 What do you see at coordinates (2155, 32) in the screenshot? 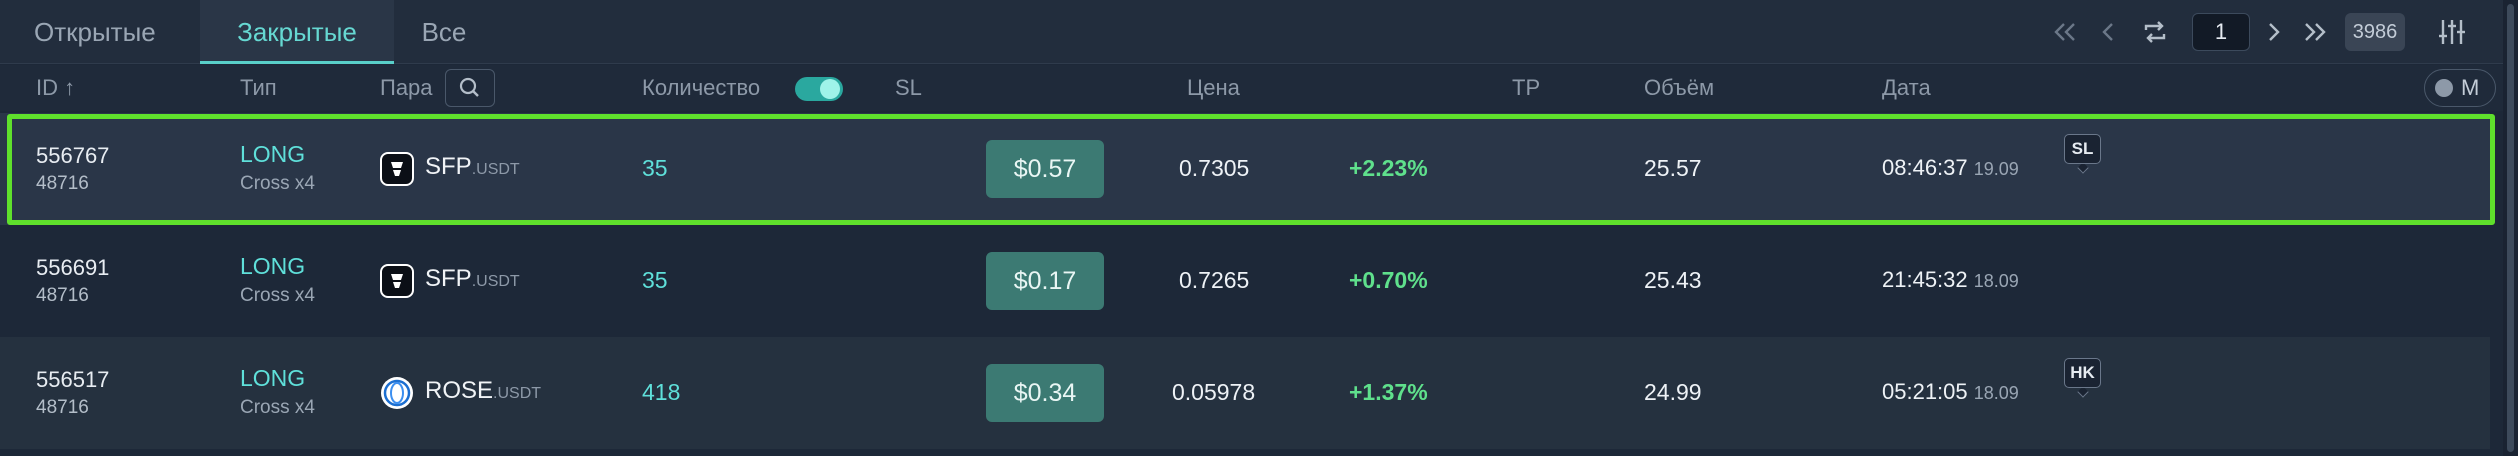
I see `refresh-icon` at bounding box center [2155, 32].